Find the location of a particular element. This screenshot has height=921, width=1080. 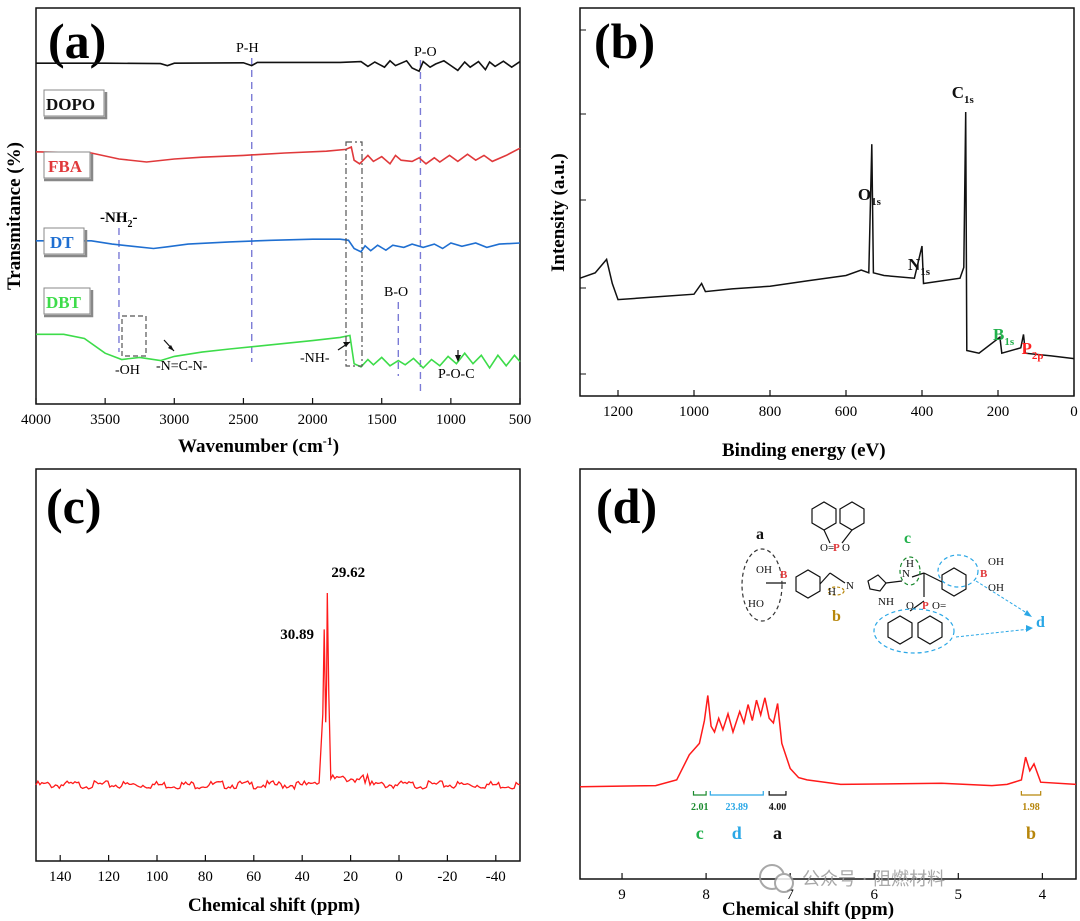

x-tick-label: -40 is located at coordinates (496, 877).